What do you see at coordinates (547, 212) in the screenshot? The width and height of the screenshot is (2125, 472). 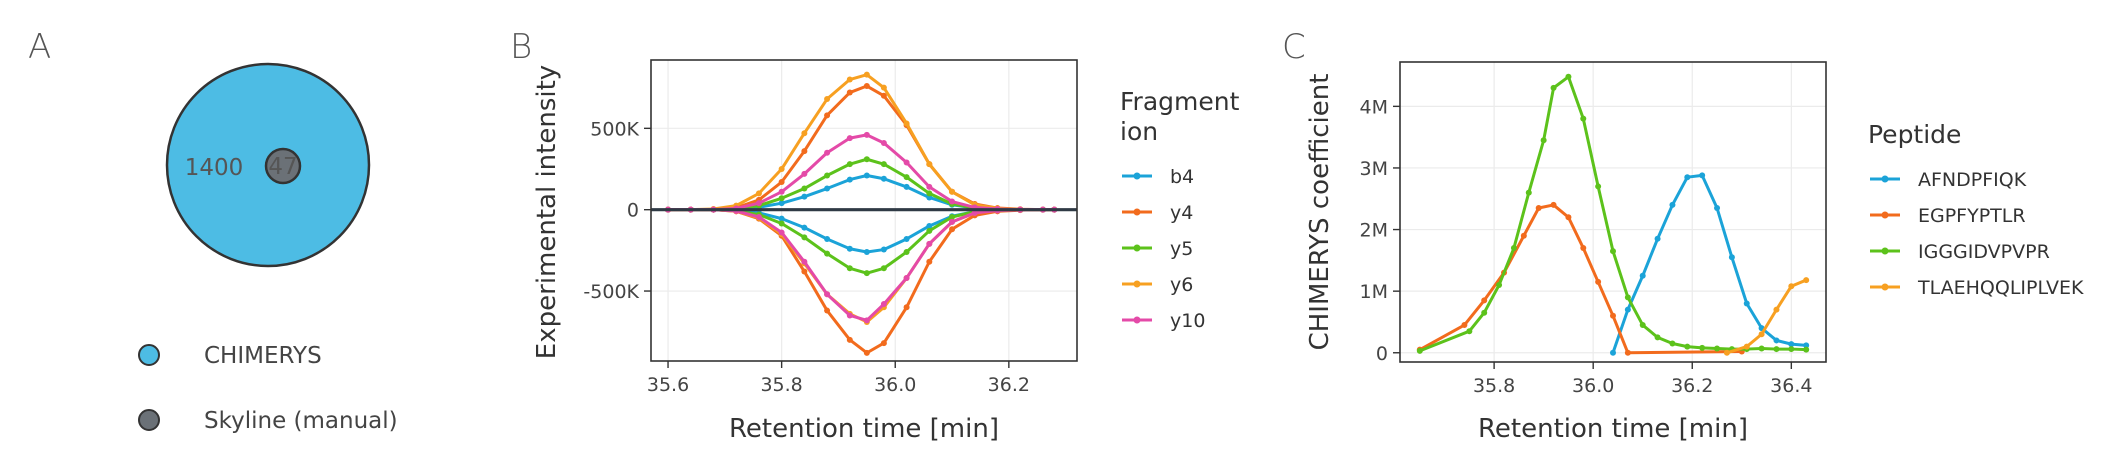 I see `chart-b-ylabel: Experimental intensity` at bounding box center [547, 212].